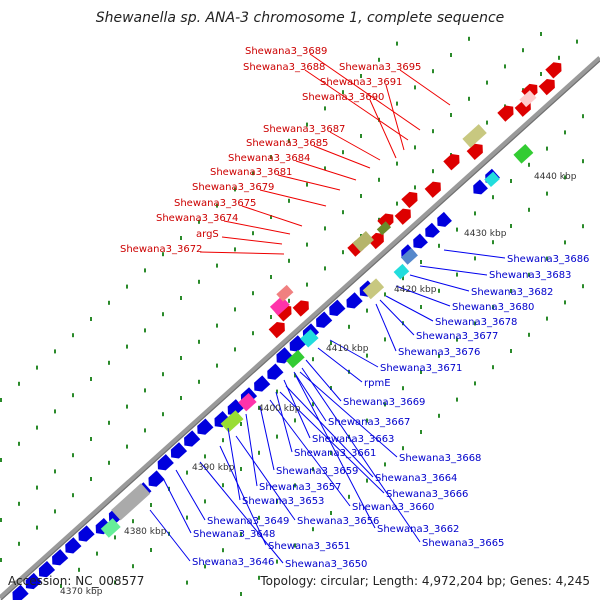 Image resolution: width=600 pixels, height=600 pixels. Describe the element at coordinates (439, 352) in the screenshot. I see `gene-label: Shewana3_3676` at that location.